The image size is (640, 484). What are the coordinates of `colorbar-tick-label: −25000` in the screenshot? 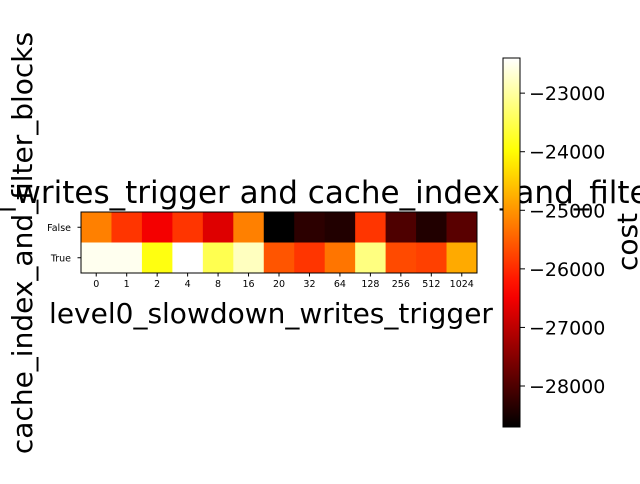 It's located at (567, 211).